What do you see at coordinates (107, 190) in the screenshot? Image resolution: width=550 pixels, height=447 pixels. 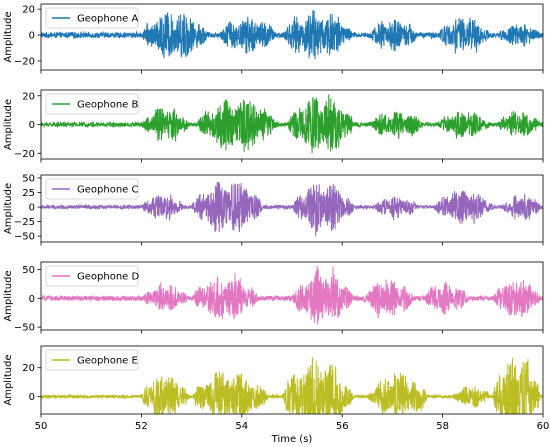 I see `legend-label: Geophone C` at bounding box center [107, 190].